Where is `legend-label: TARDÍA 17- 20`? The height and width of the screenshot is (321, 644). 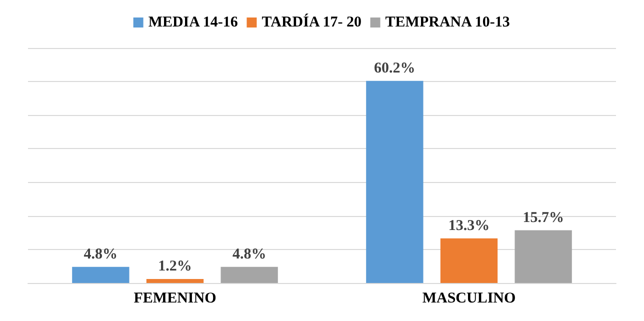 legend-label: TARDÍA 17- 20 is located at coordinates (312, 22).